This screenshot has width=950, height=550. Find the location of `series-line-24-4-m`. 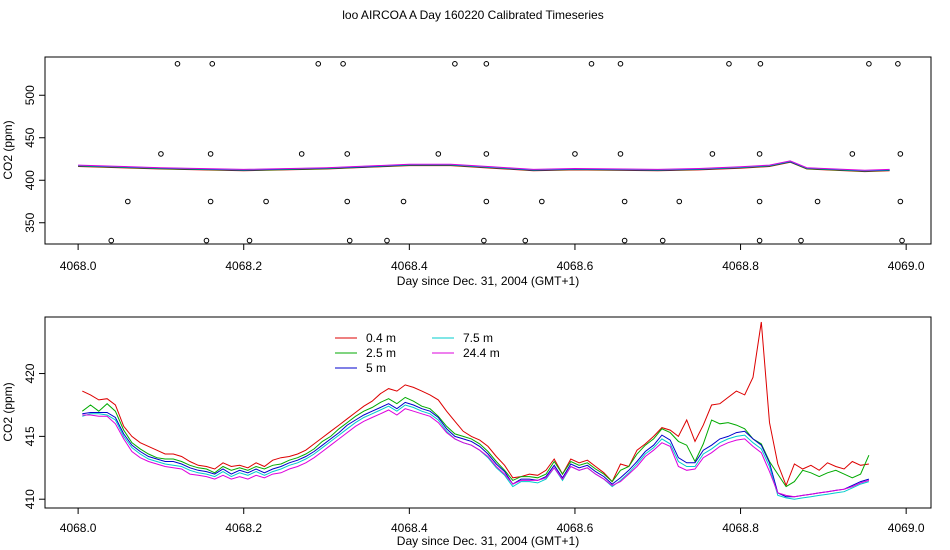

series-line-24-4-m is located at coordinates (476, 453).